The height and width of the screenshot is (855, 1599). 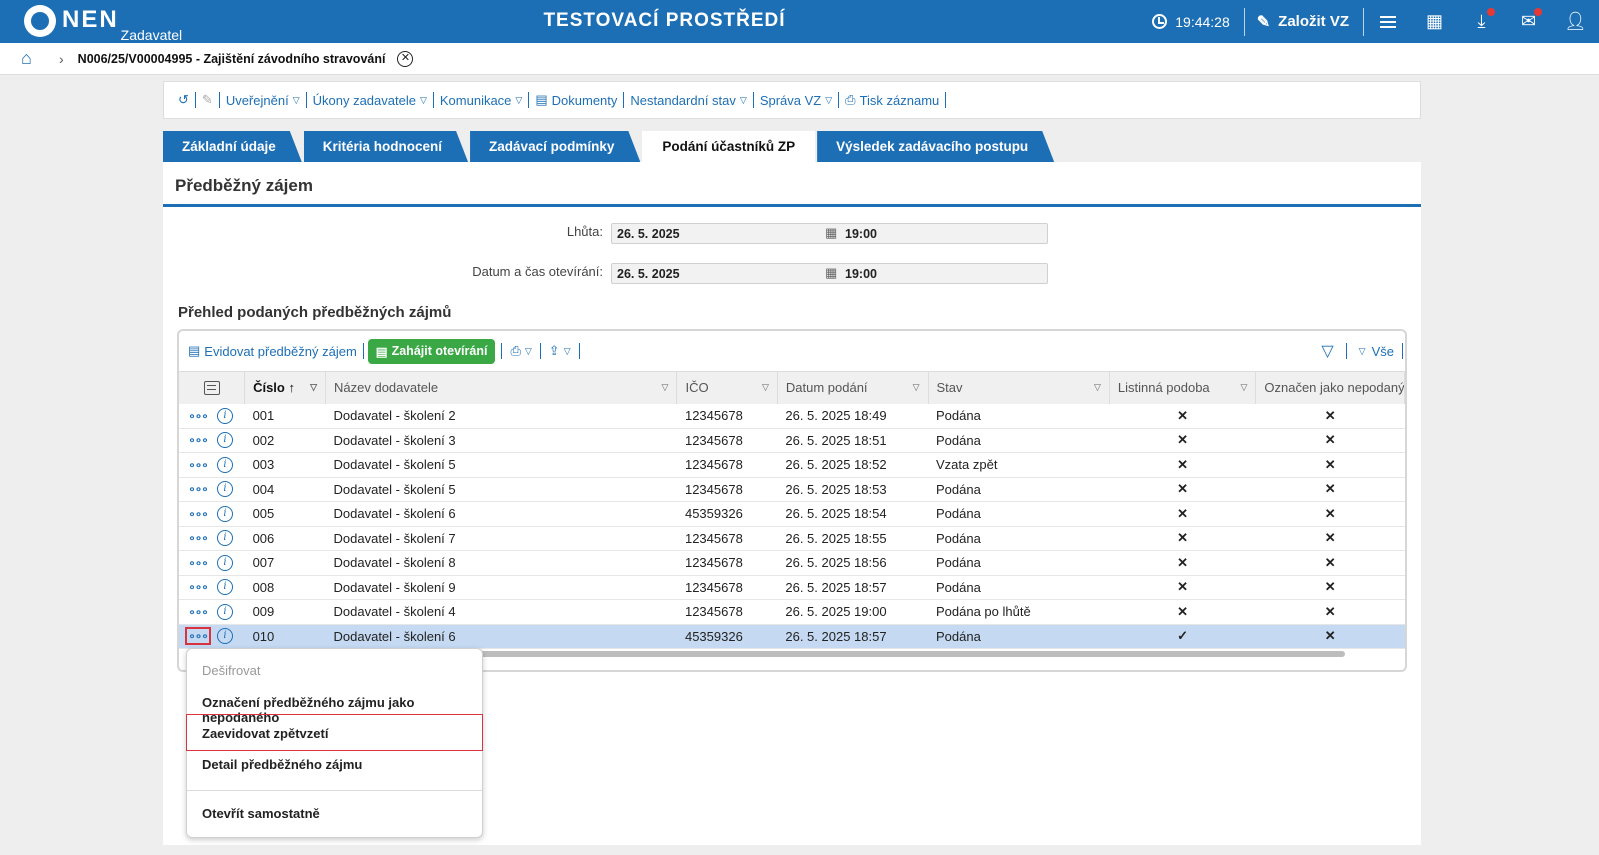 I want to click on column-header-nepodany: Označen jako nepodaný, so click(x=1330, y=387).